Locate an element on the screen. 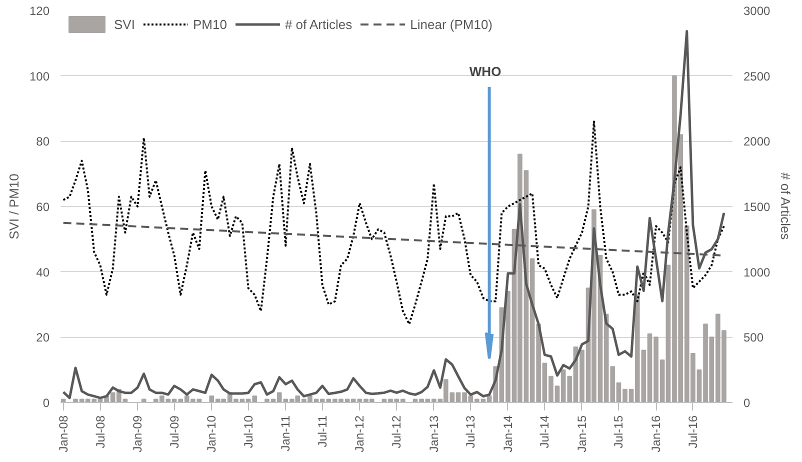  y-tick-label: 20 is located at coordinates (43, 337).